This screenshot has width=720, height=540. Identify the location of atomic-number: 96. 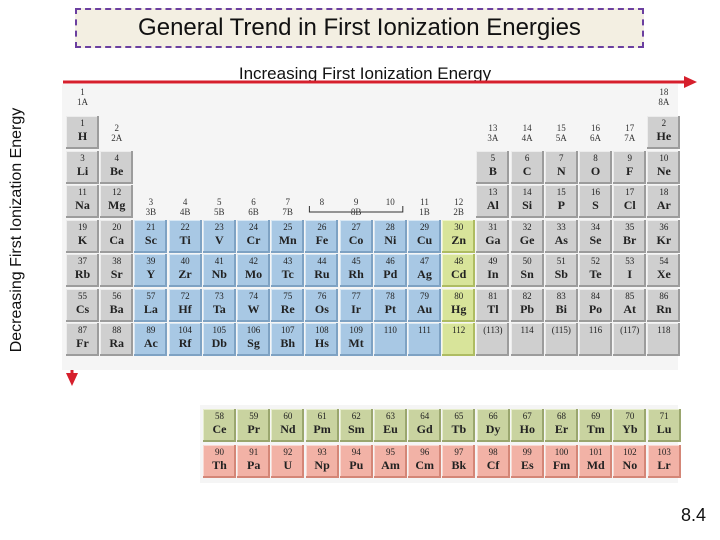
(425, 452).